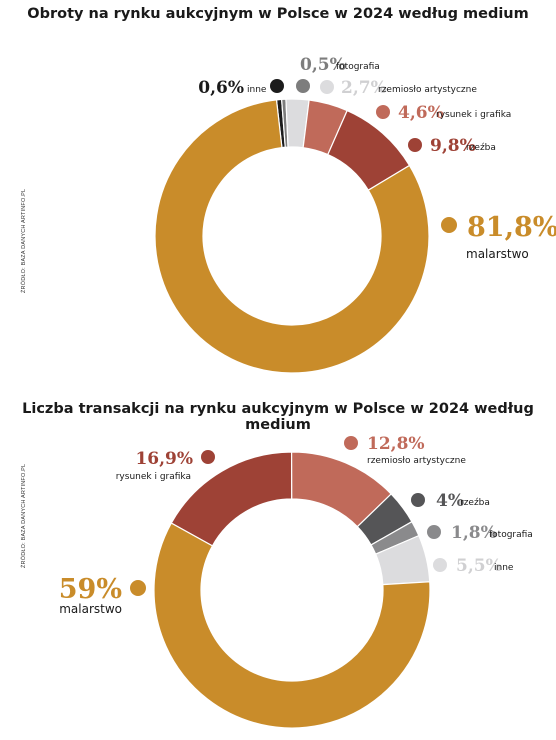 The image size is (556, 740). Describe the element at coordinates (90, 589) in the screenshot. I see `chart-2-value-label-malarstwo: 59%` at that location.